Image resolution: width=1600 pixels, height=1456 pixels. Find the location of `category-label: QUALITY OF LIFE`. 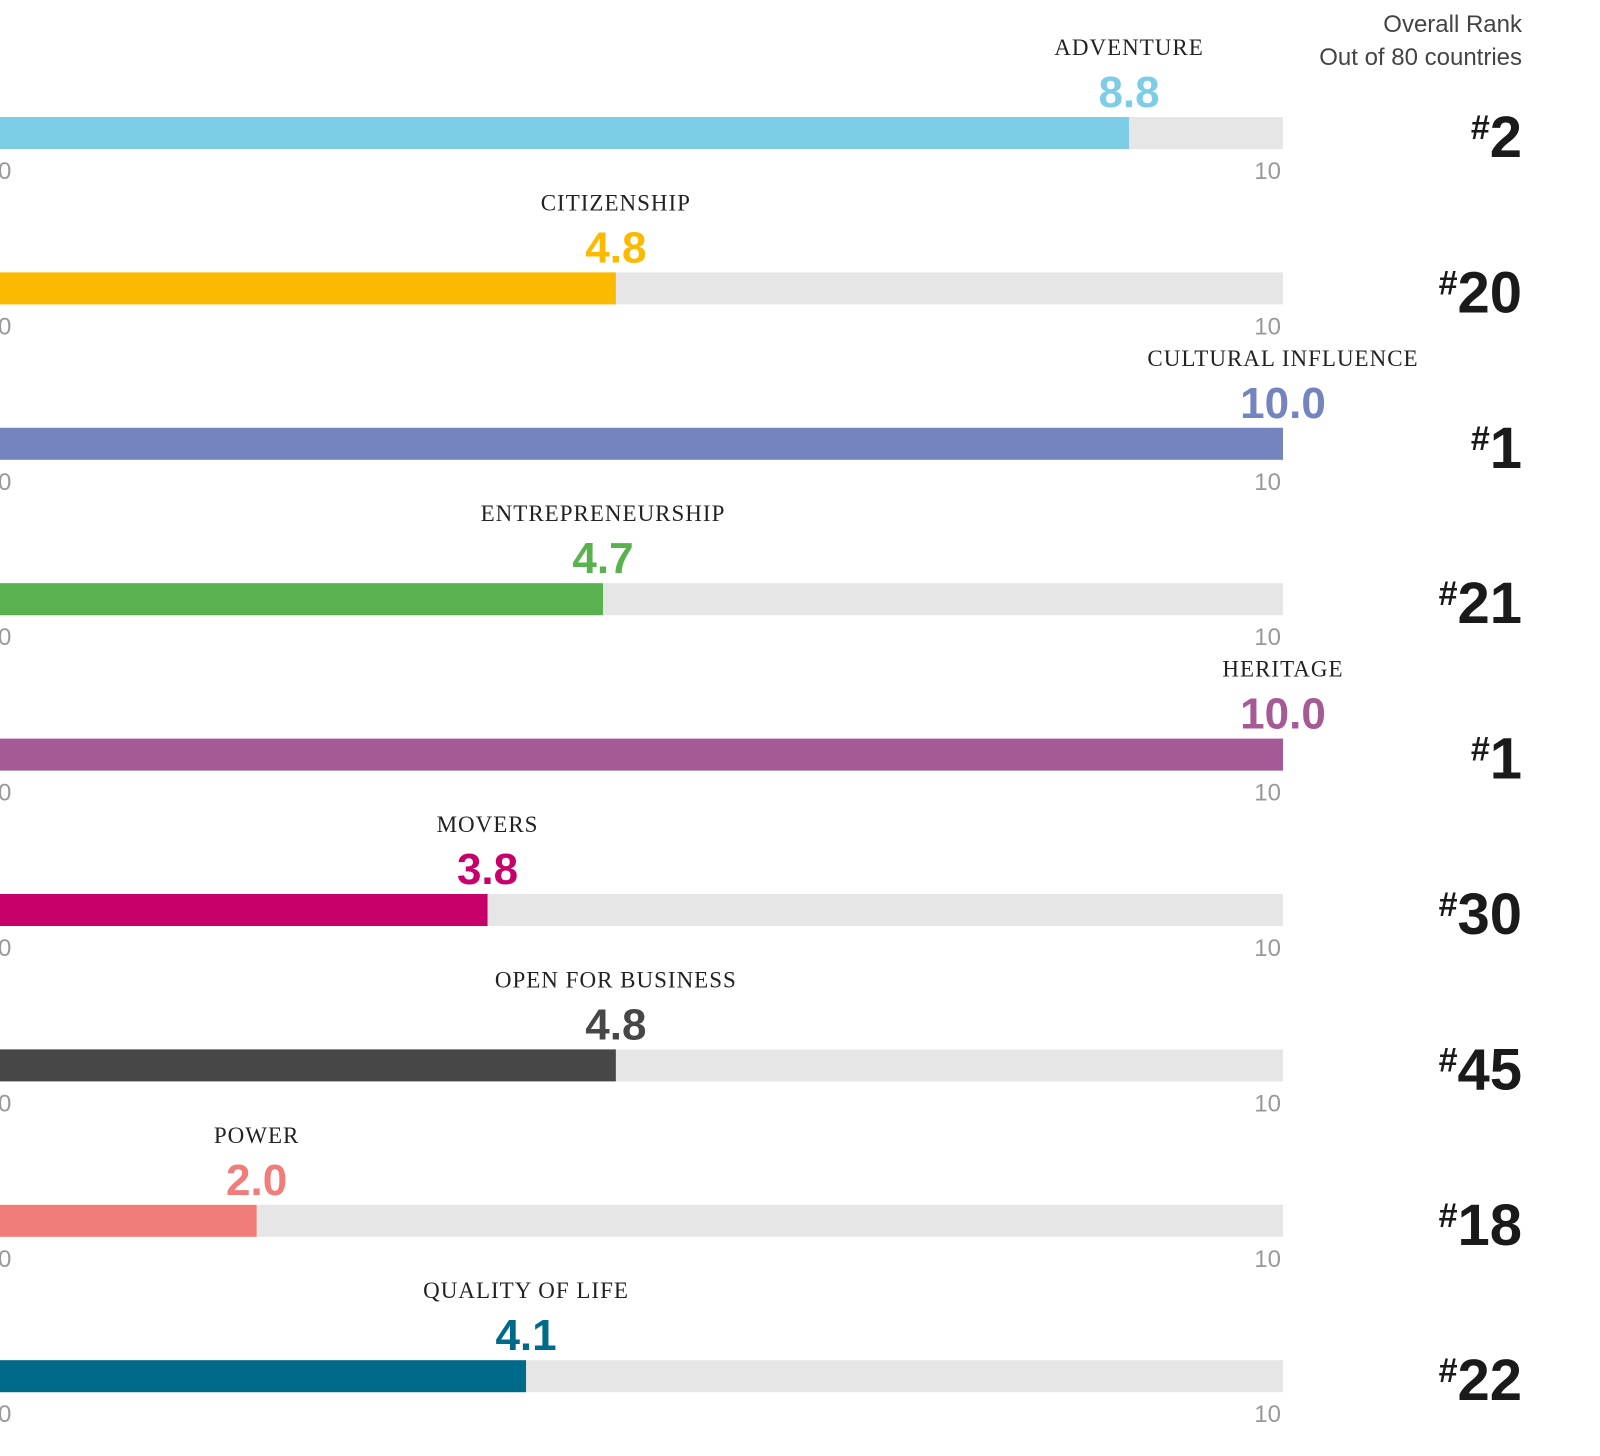

category-label: QUALITY OF LIFE is located at coordinates (526, 1290).